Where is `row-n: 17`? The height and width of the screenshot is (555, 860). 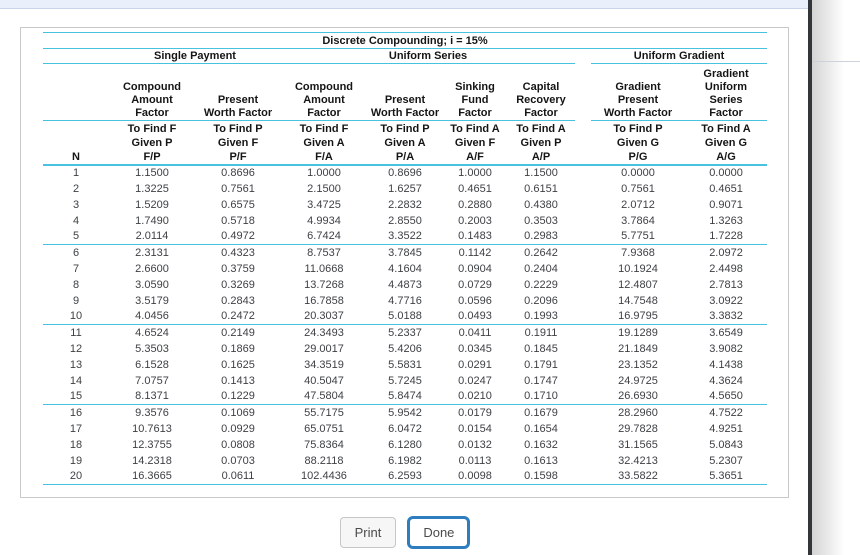
row-n: 17 is located at coordinates (76, 428).